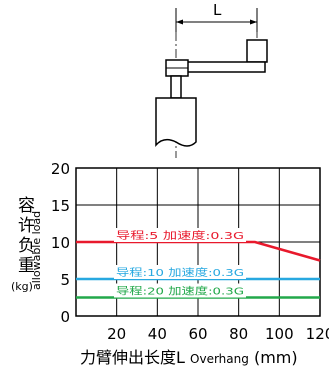 The image size is (329, 370). What do you see at coordinates (219, 359) in the screenshot?
I see `x-axis-label-en: Overhang` at bounding box center [219, 359].